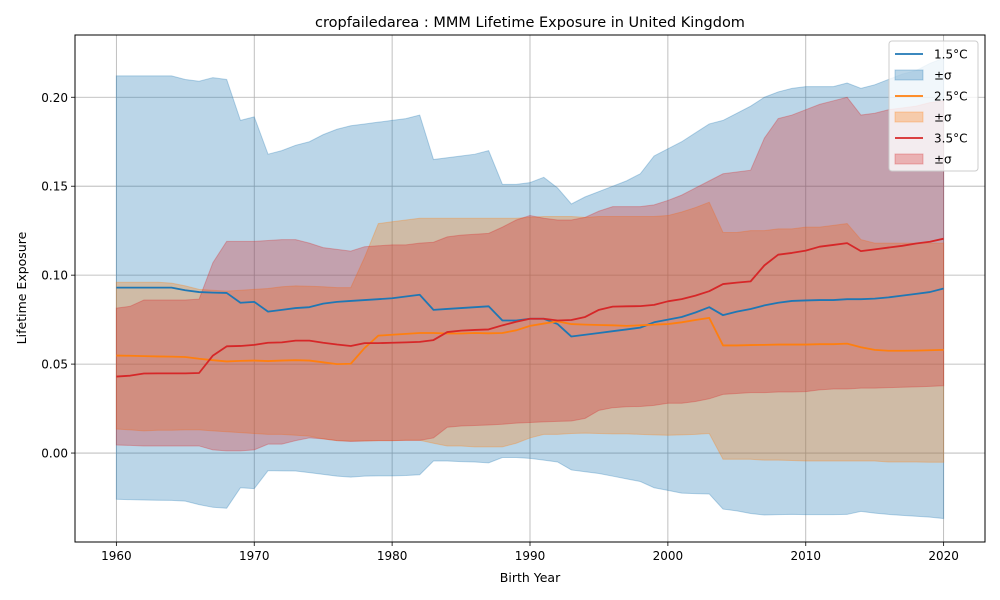  Describe the element at coordinates (950, 55) in the screenshot. I see `legend-label-1.5°C: 1.5°C` at that location.